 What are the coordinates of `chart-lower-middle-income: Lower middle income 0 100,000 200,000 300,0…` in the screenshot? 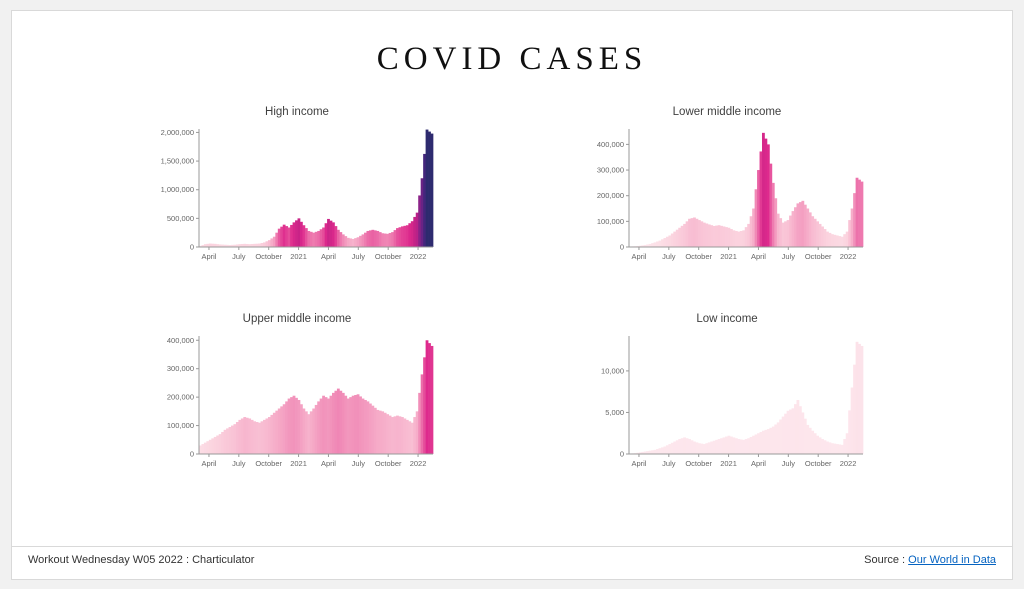 It's located at (727, 187).